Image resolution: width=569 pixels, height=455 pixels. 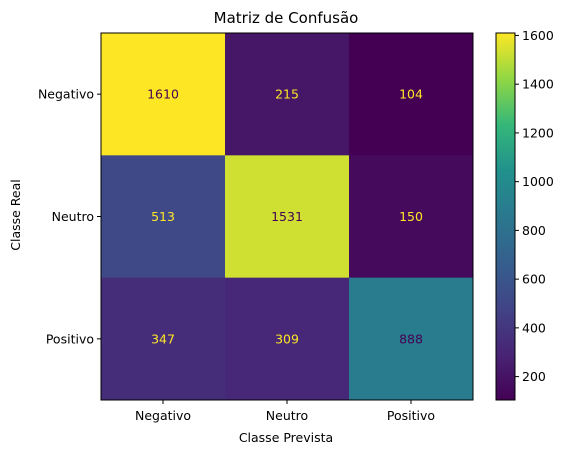 I want to click on x-tick-label: Negativo, so click(x=163, y=415).